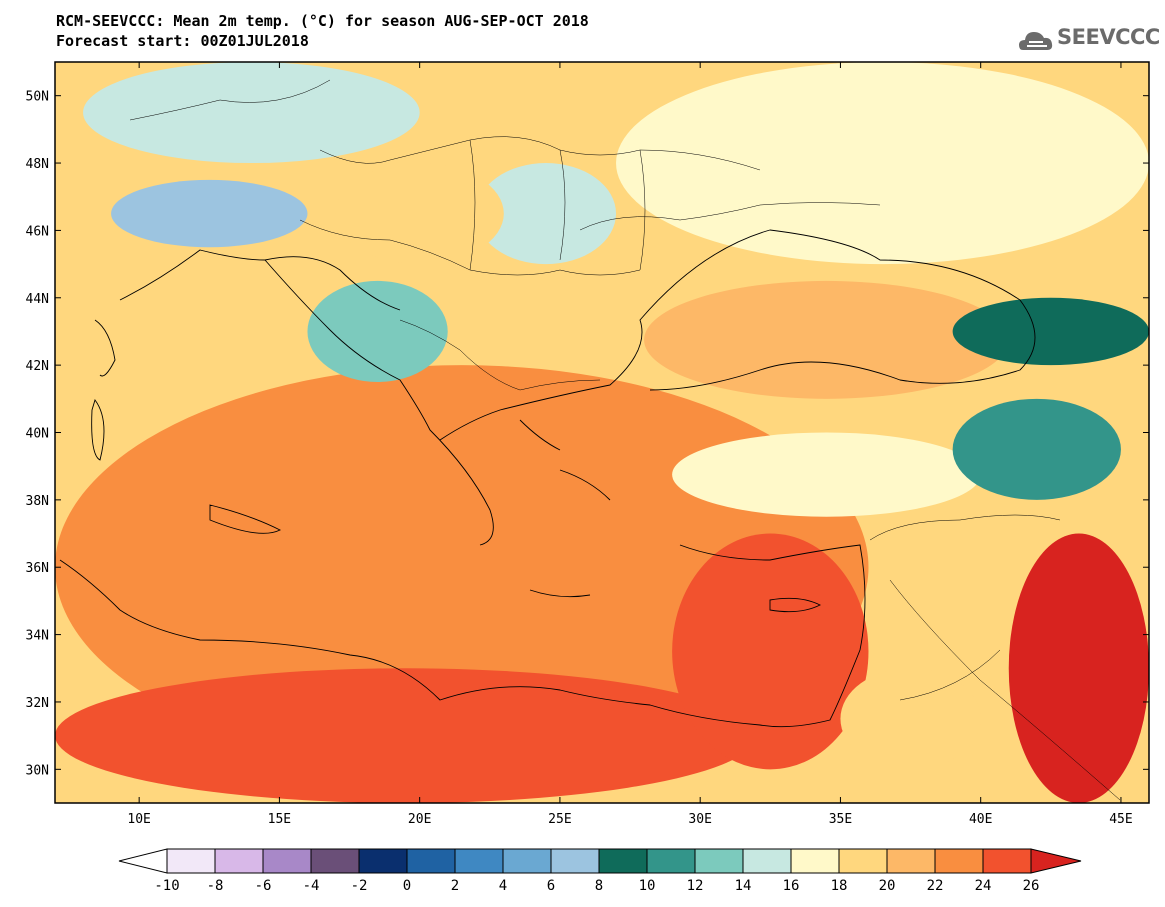 Image resolution: width=1165 pixels, height=907 pixels. What do you see at coordinates (215, 886) in the screenshot?
I see `colorbar-label: -8` at bounding box center [215, 886].